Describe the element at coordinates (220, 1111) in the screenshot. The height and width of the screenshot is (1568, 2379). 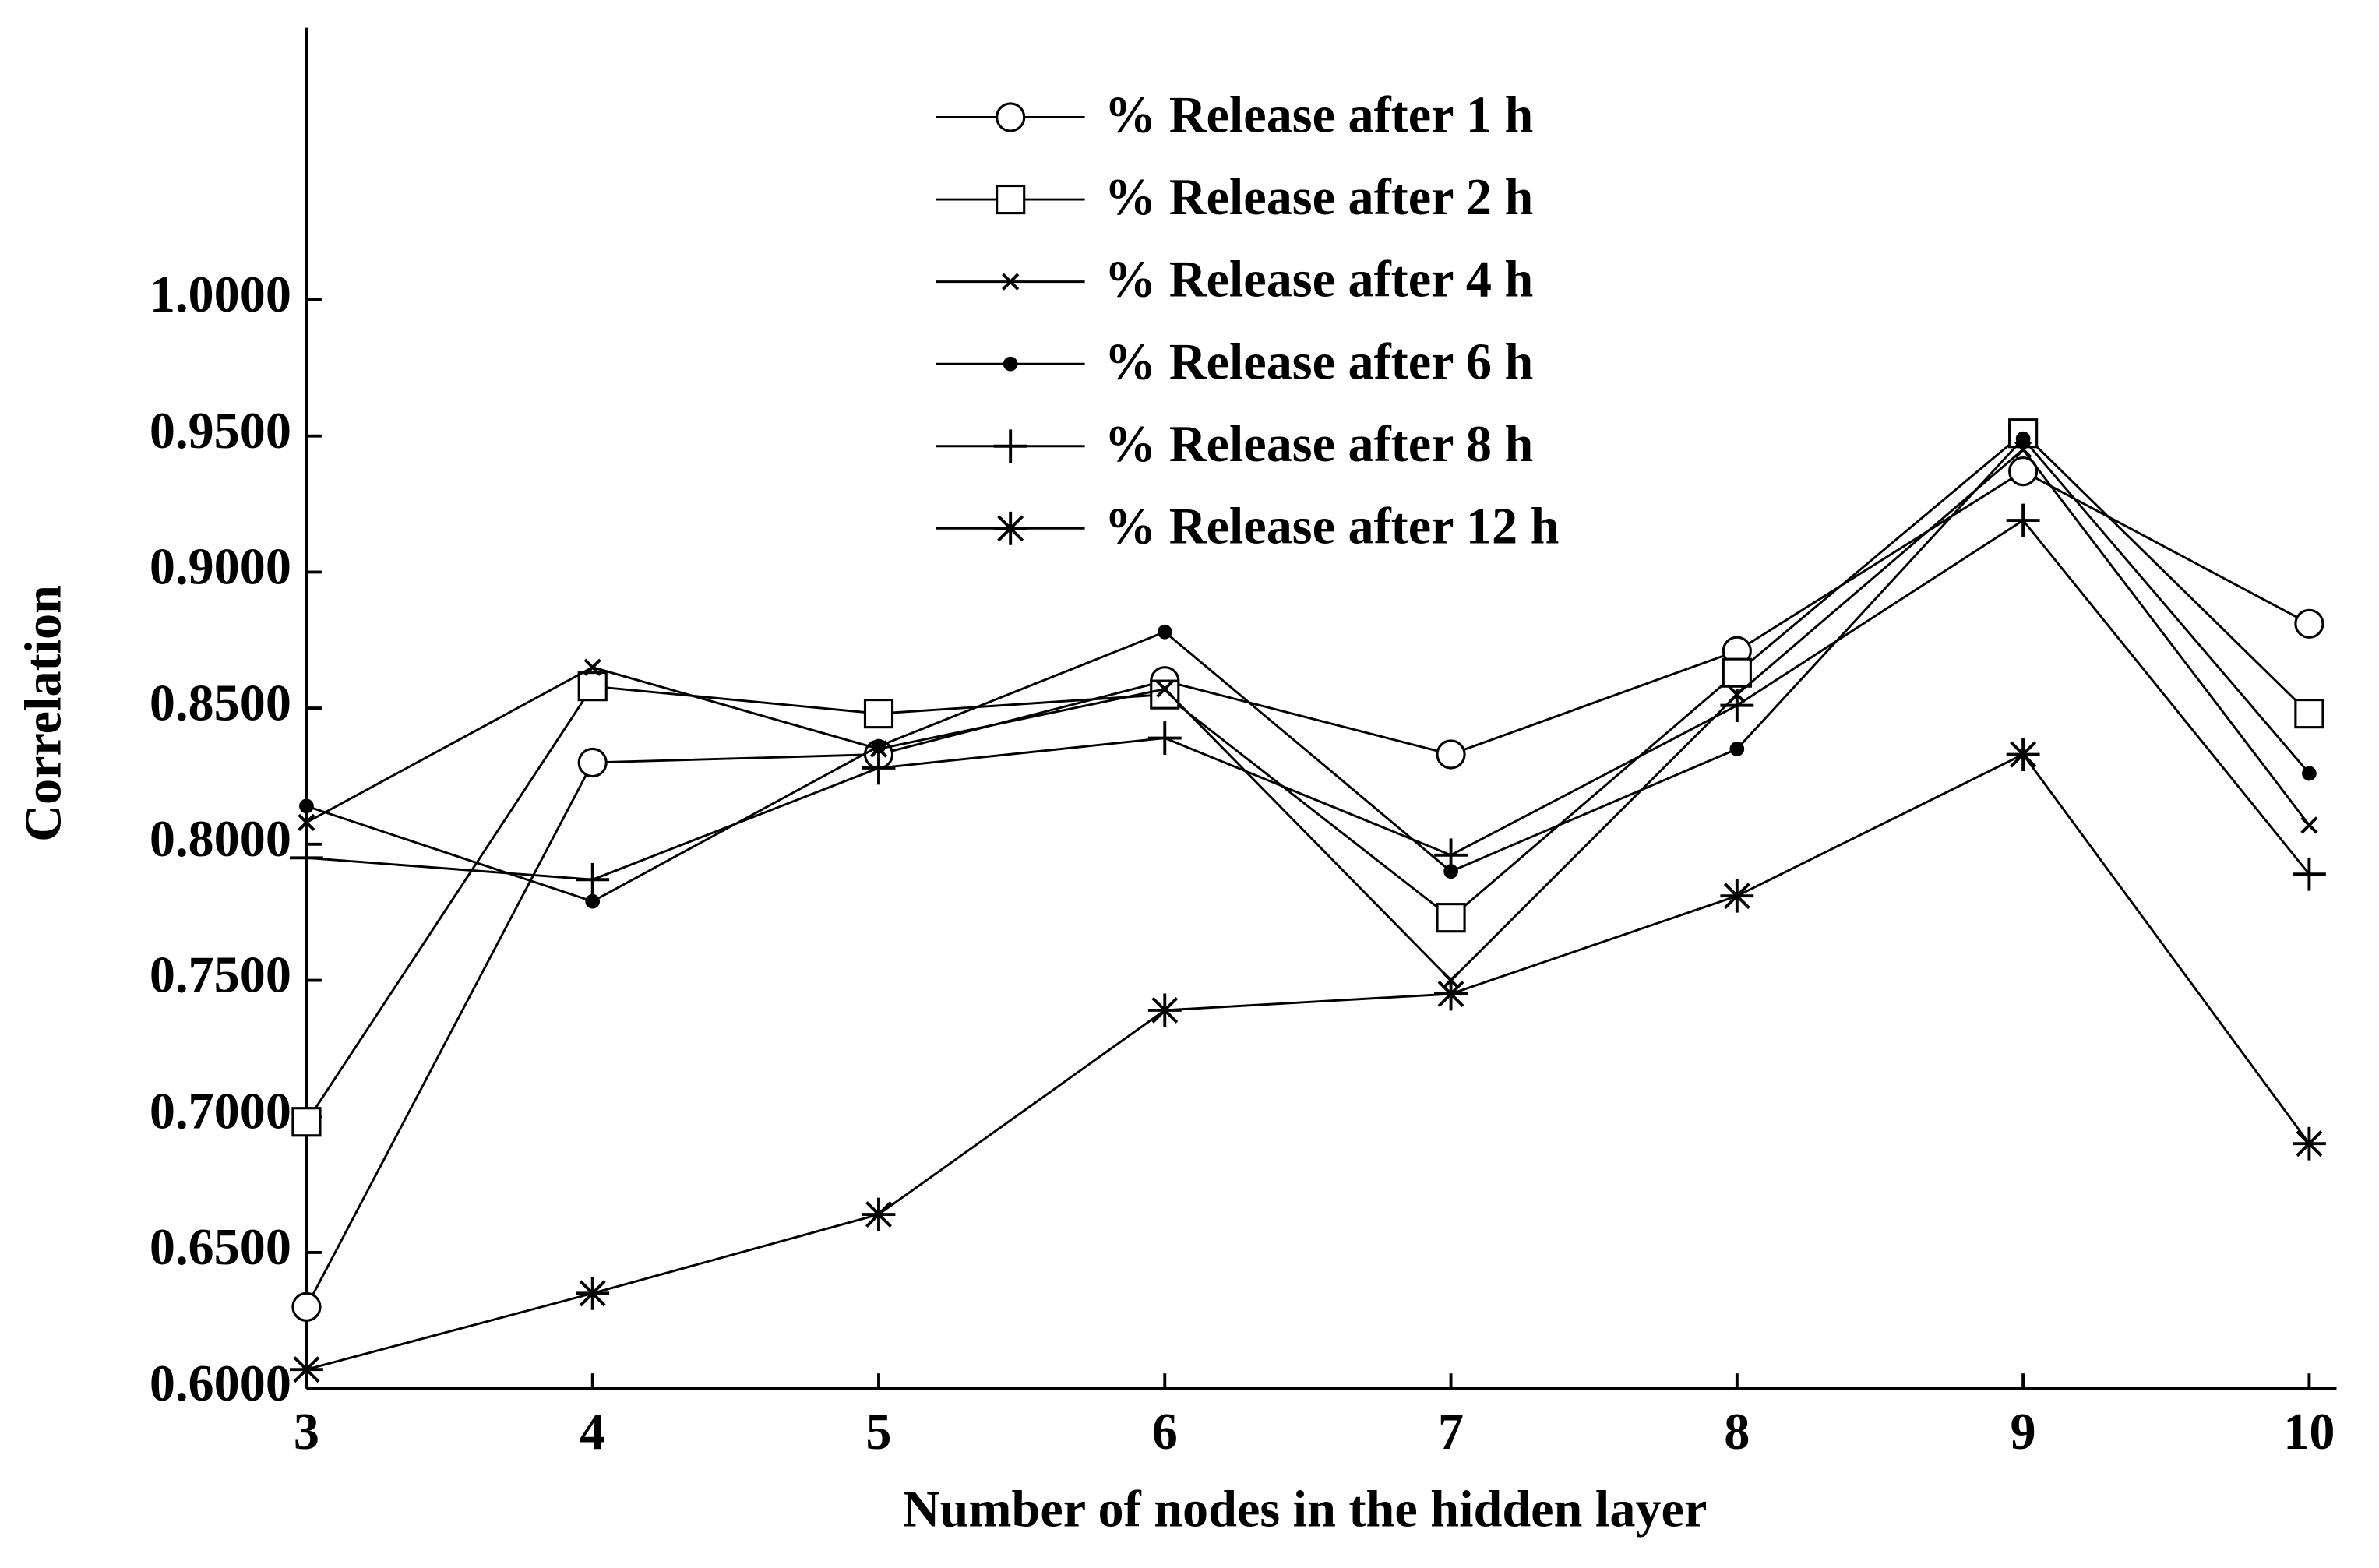
I see `y-tick-label: 0.7000` at that location.